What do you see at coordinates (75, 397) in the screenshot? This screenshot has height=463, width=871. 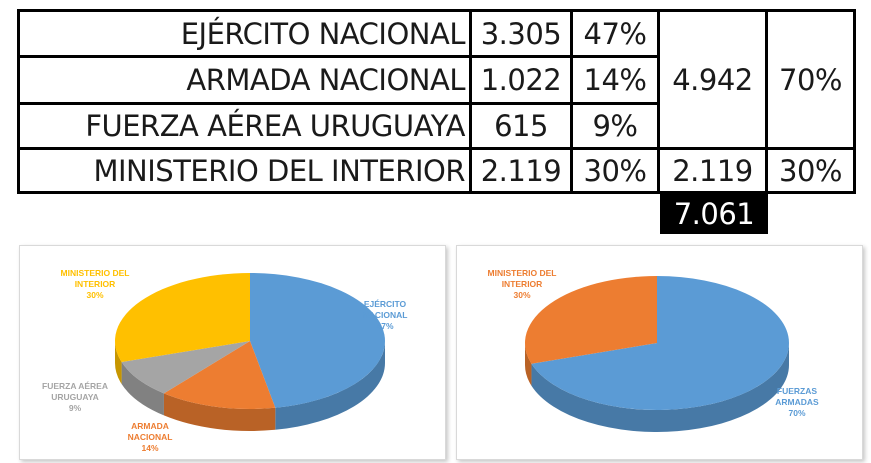 I see `slice-label: FUERZA AÉREA URUGUAYA 9%` at bounding box center [75, 397].